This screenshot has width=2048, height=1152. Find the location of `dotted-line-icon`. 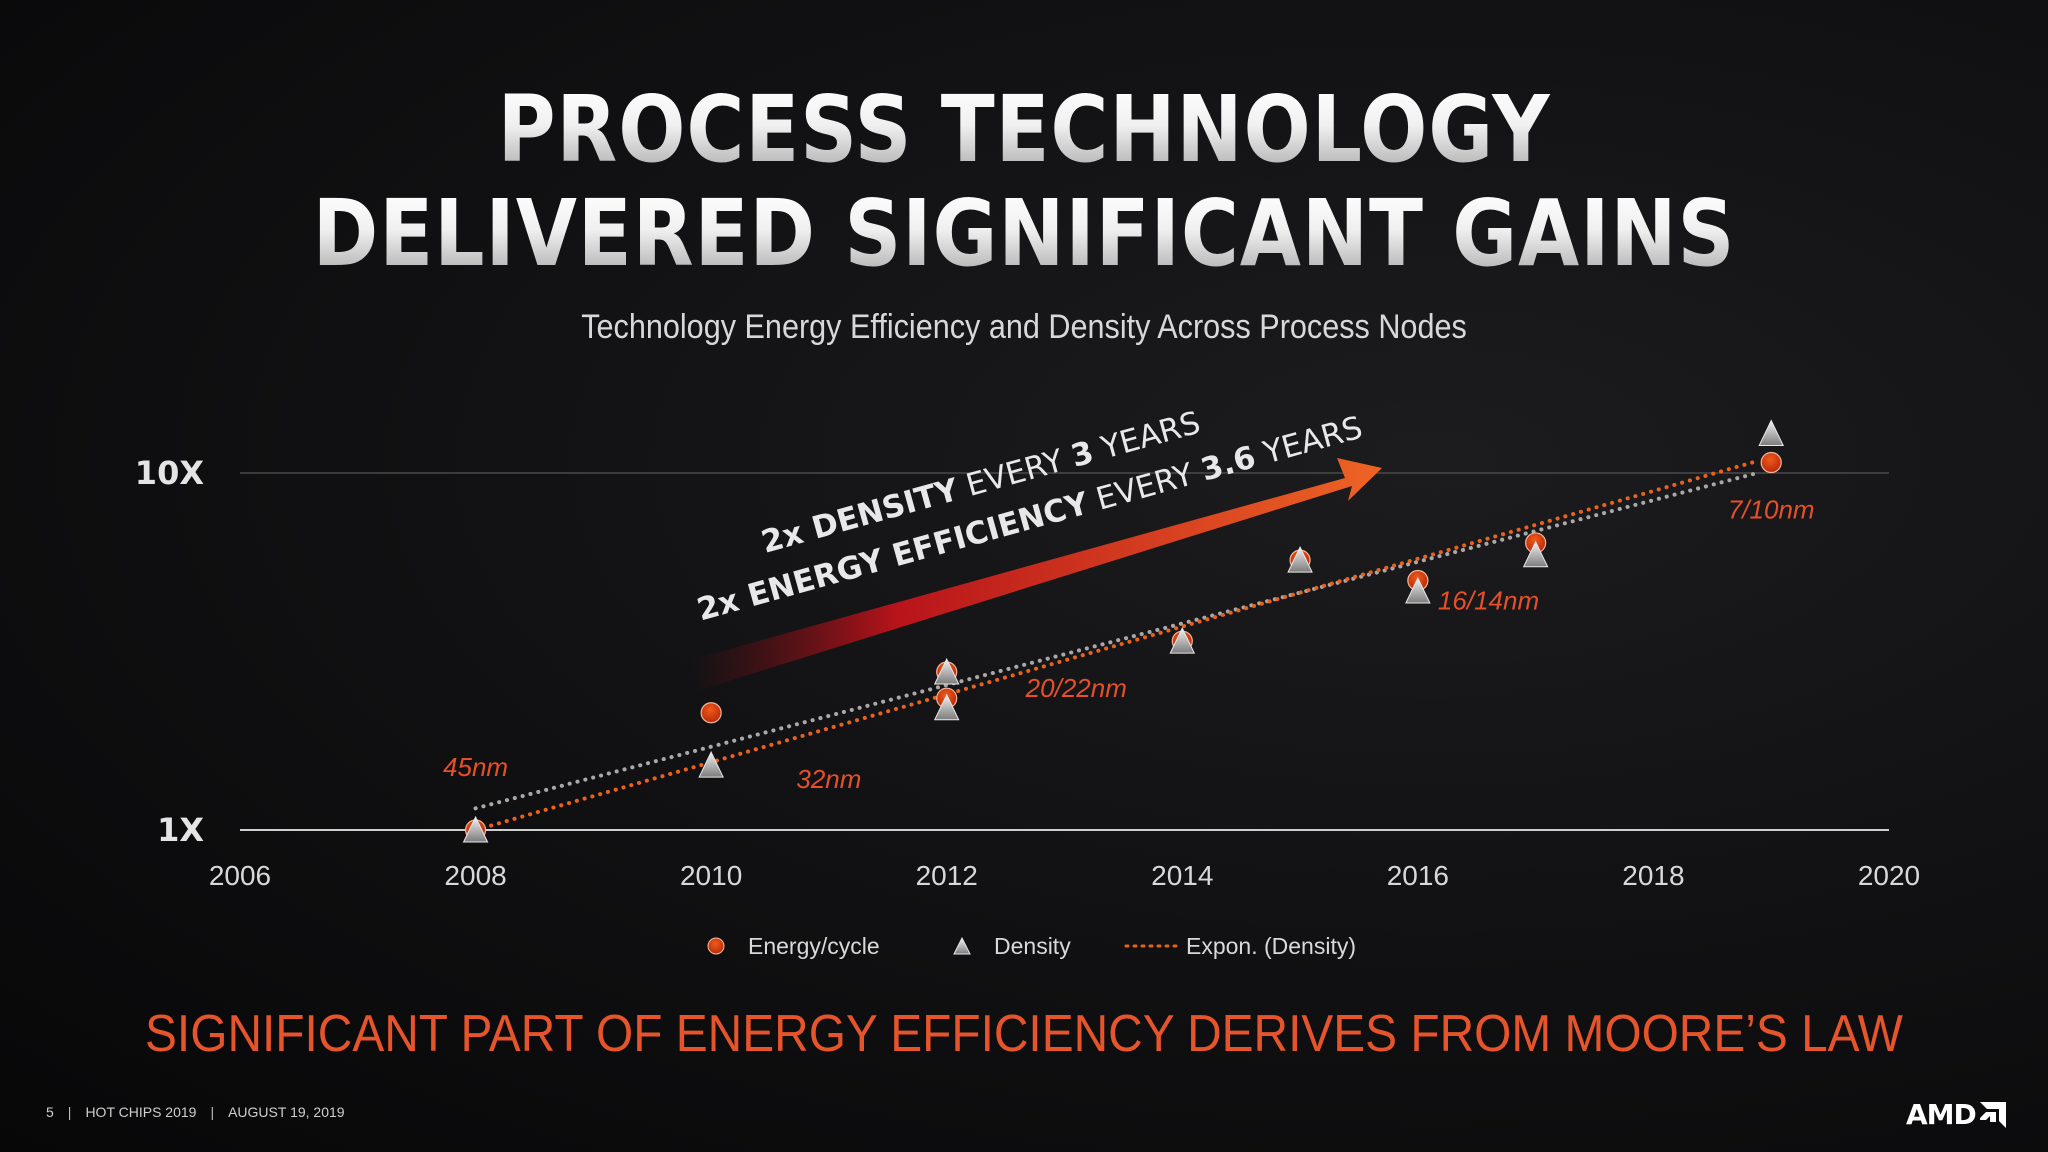

dotted-line-icon is located at coordinates (1154, 946).